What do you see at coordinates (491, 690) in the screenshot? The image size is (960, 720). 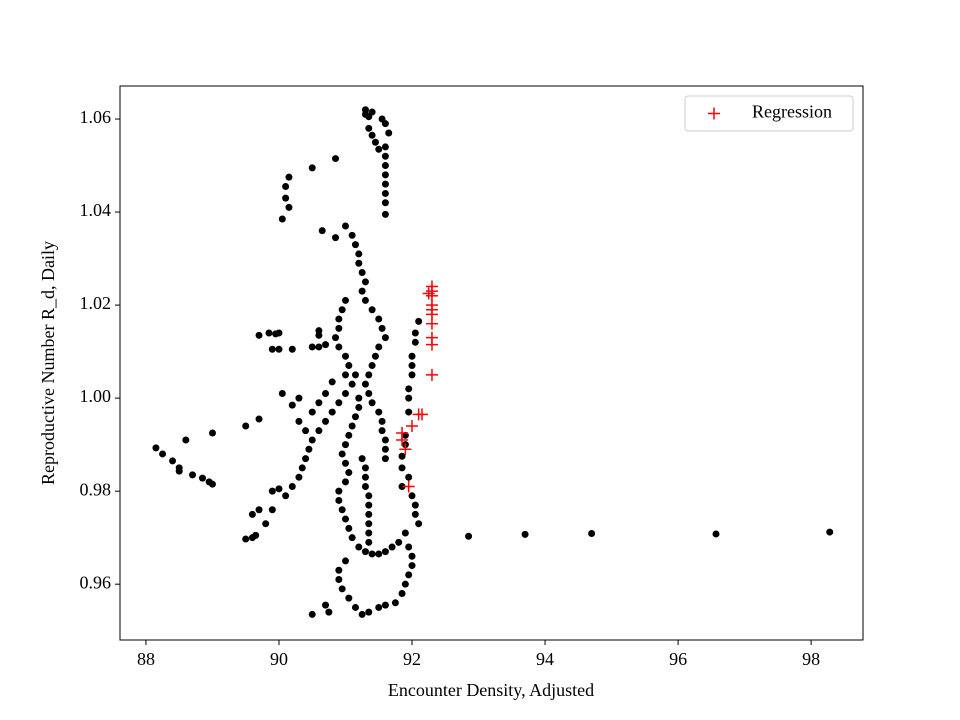 I see `x-axis-label: Encounter Density, Adjusted` at bounding box center [491, 690].